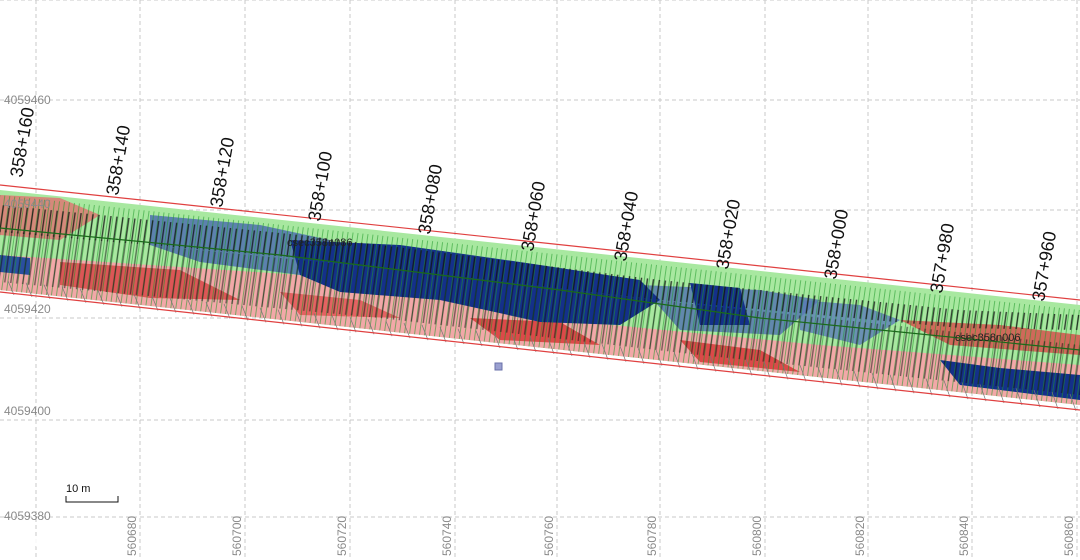 This screenshot has height=560, width=1080. I want to click on station-label: 358+140, so click(118, 160).